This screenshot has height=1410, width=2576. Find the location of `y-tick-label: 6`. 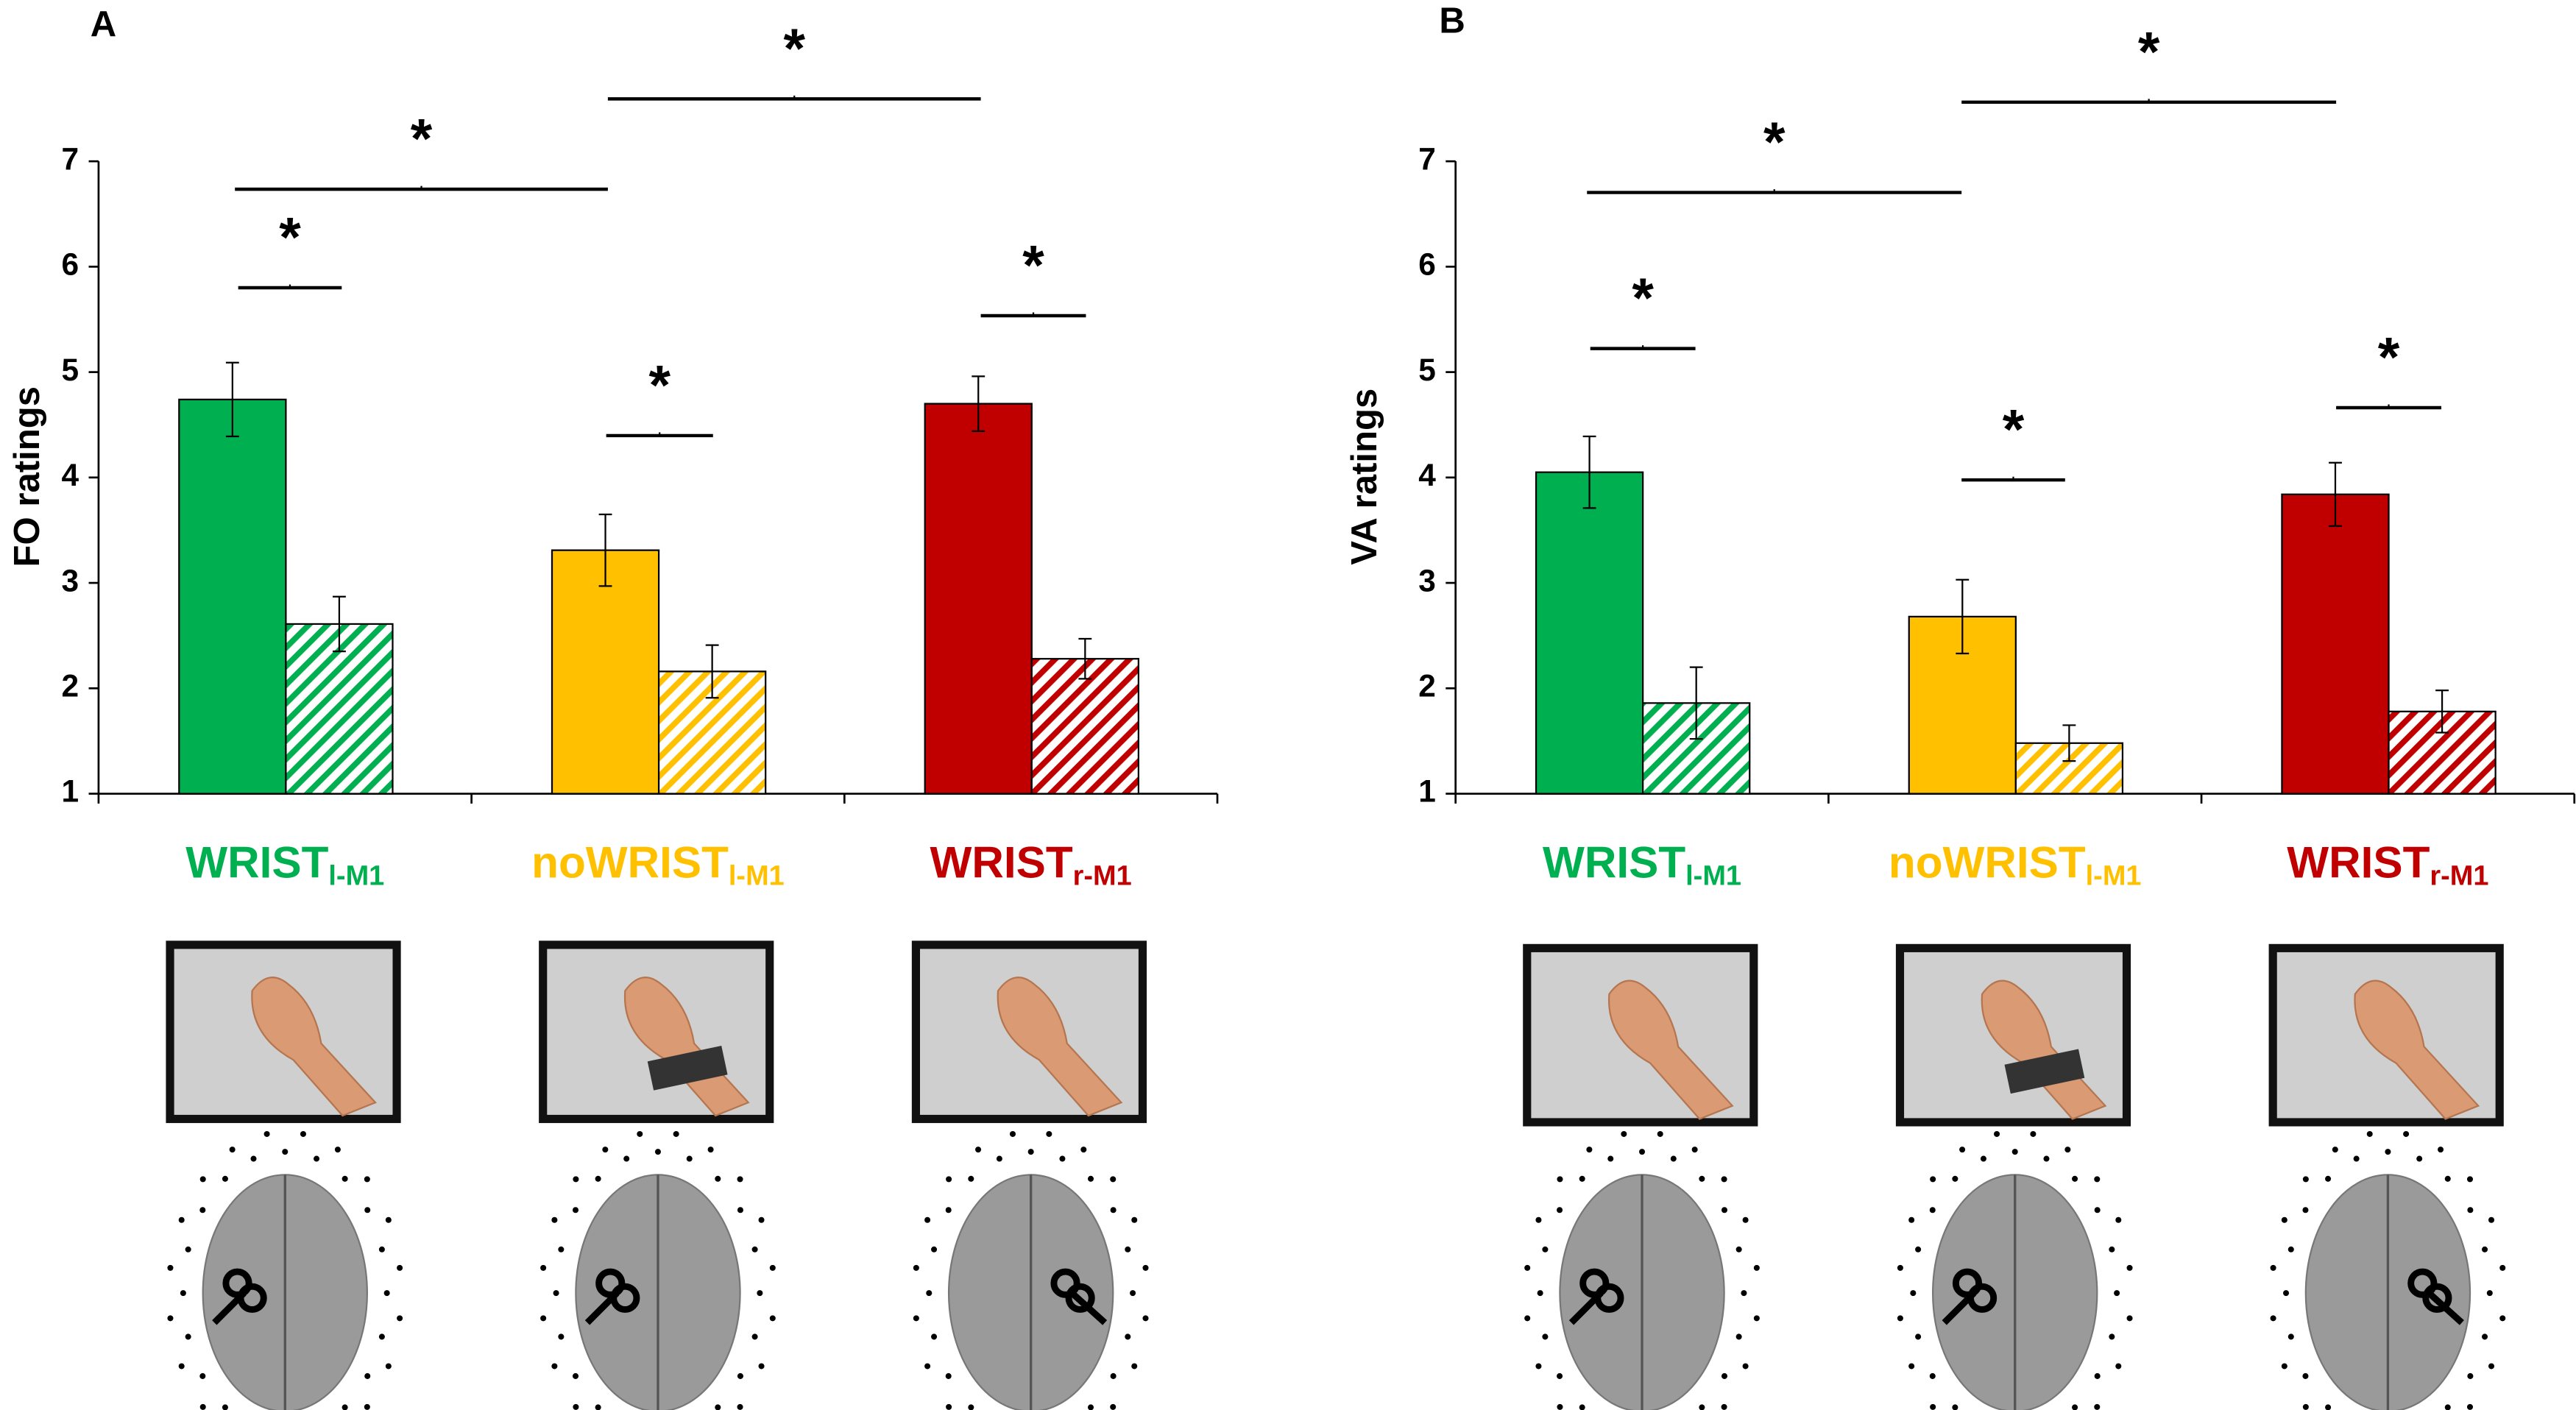

y-tick-label: 6 is located at coordinates (70, 264).